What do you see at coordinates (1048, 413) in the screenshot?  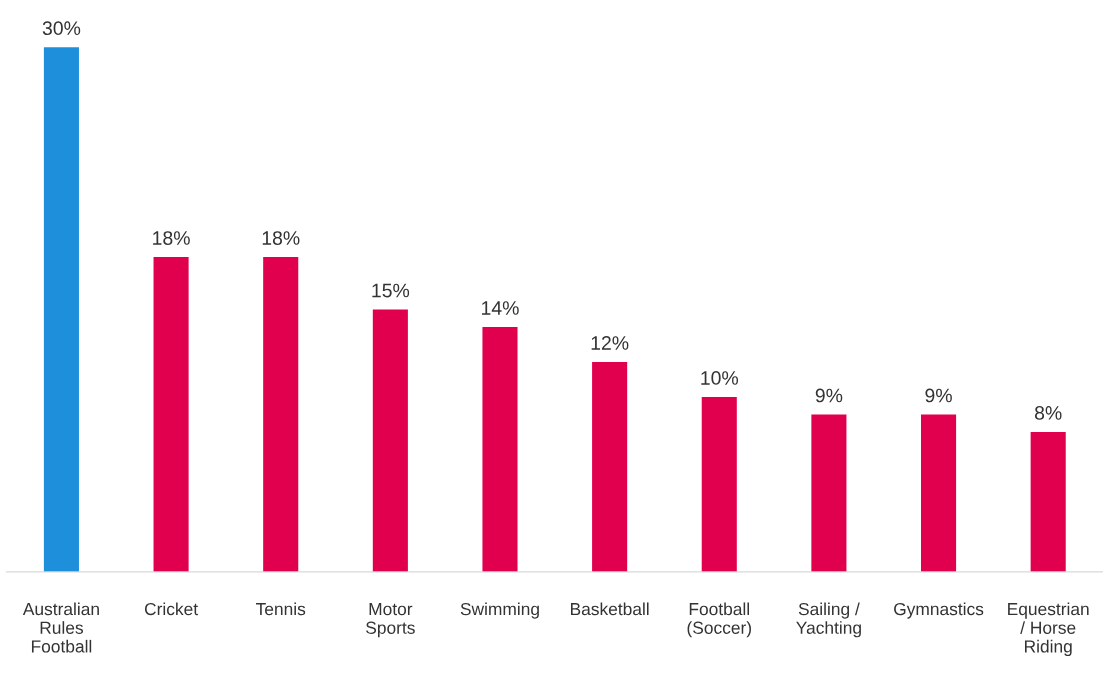 I see `data-label: 8%` at bounding box center [1048, 413].